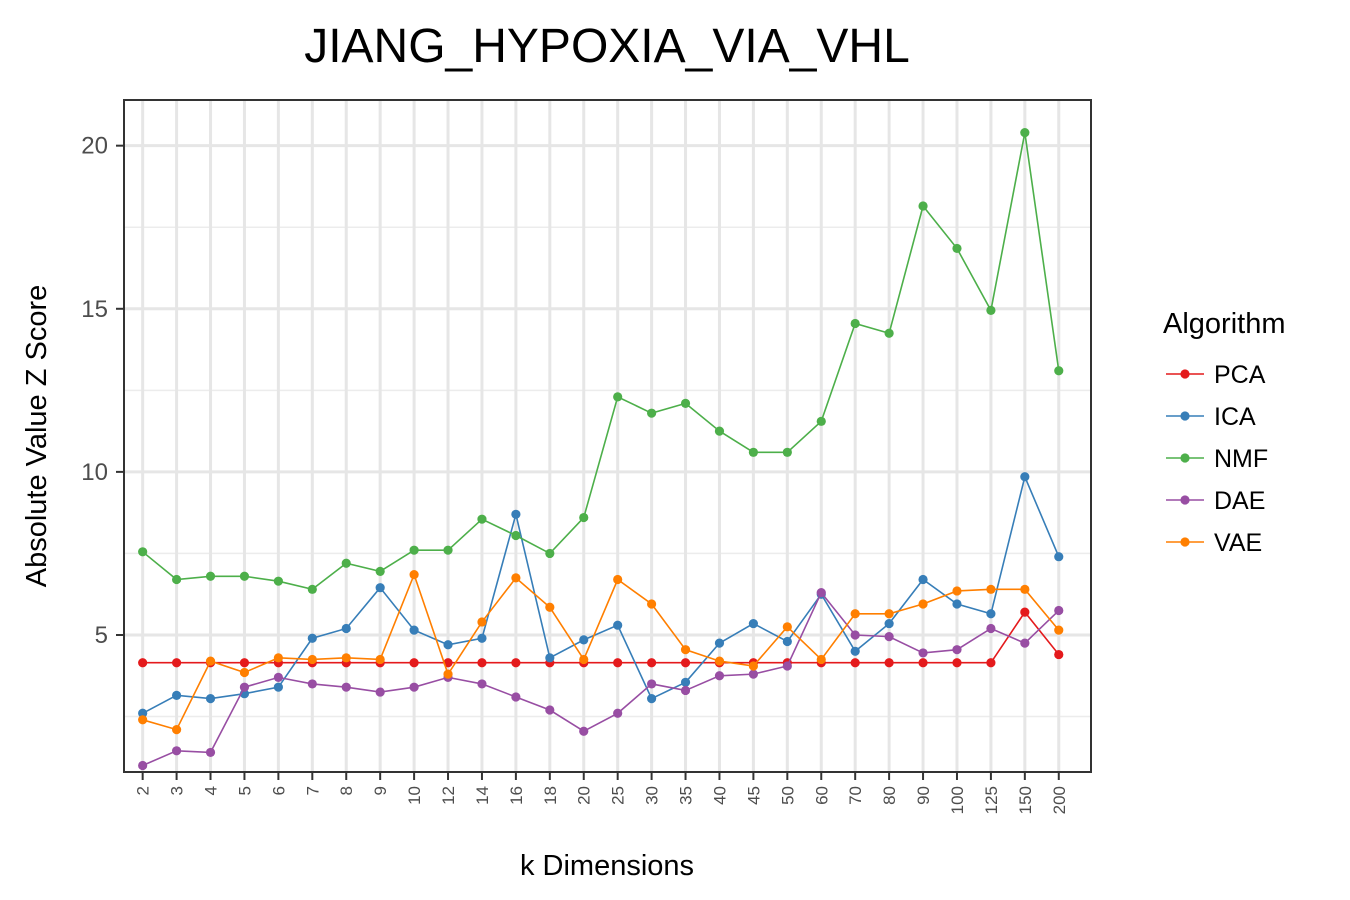 This screenshot has width=1350, height=900. Describe the element at coordinates (1185, 458) in the screenshot. I see `legend-key-point-nmf` at that location.